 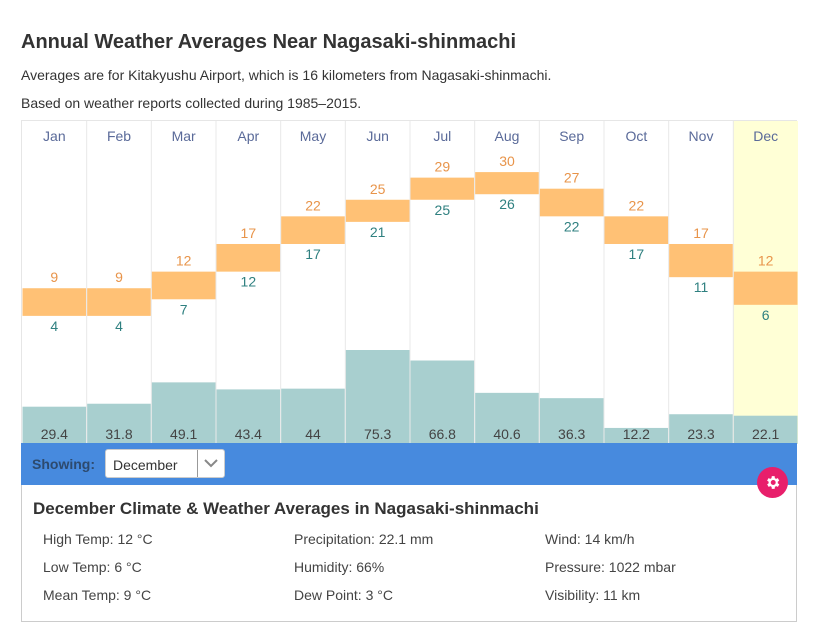 What do you see at coordinates (378, 189) in the screenshot?
I see `high-temp-label: 25` at bounding box center [378, 189].